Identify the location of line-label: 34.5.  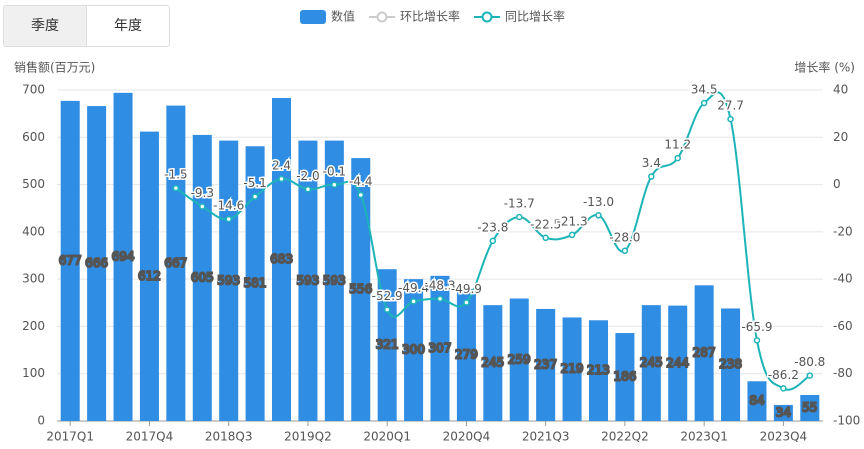
(704, 90).